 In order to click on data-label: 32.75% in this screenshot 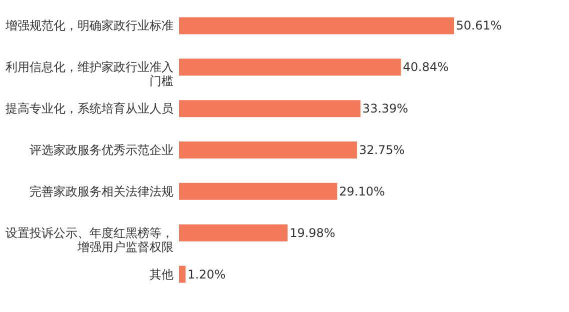, I will do `click(381, 150)`.